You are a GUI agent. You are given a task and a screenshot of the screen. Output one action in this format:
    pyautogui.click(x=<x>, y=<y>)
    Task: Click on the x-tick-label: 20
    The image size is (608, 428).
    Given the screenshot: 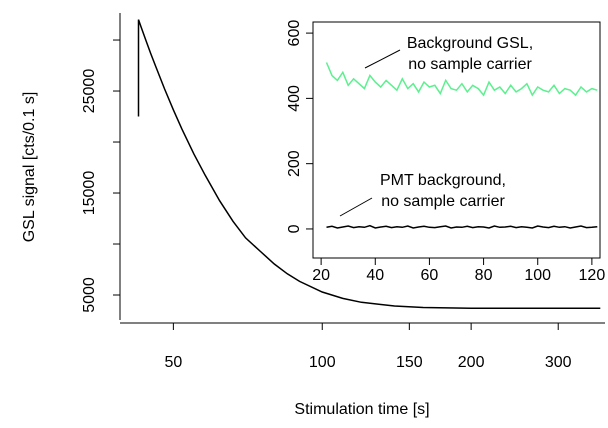 What is the action you would take?
    pyautogui.click(x=321, y=275)
    